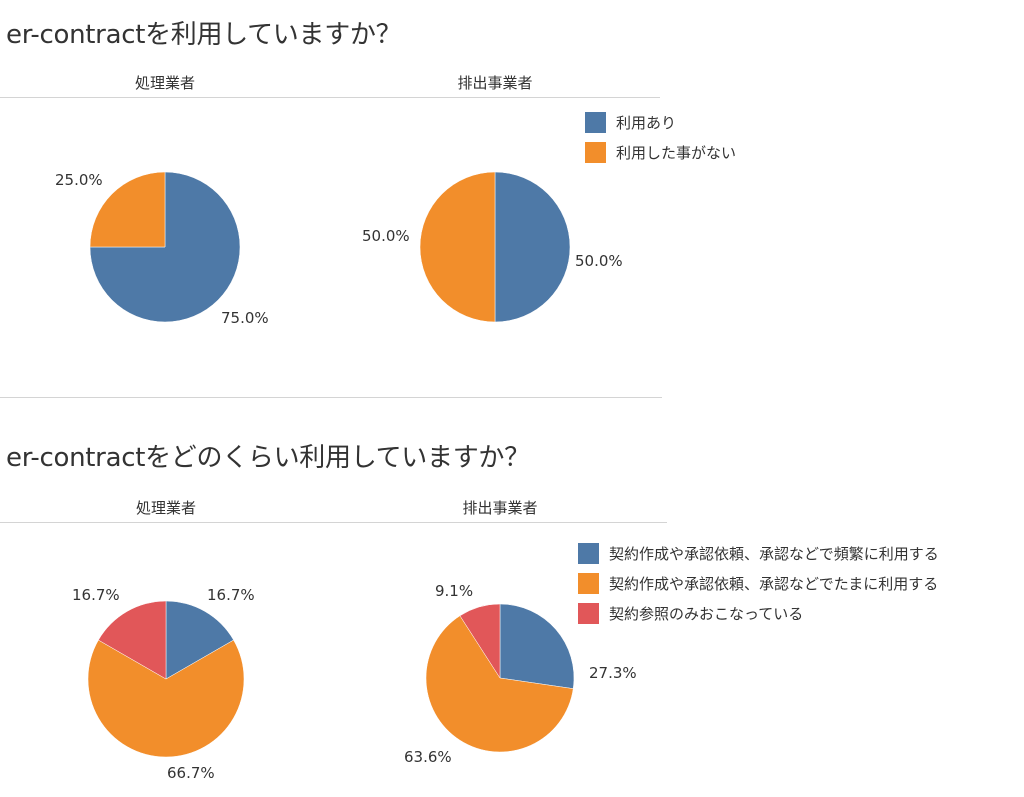 The image size is (1024, 797). Describe the element at coordinates (676, 152) in the screenshot. I see `legend-label: 利用した事がない` at that location.